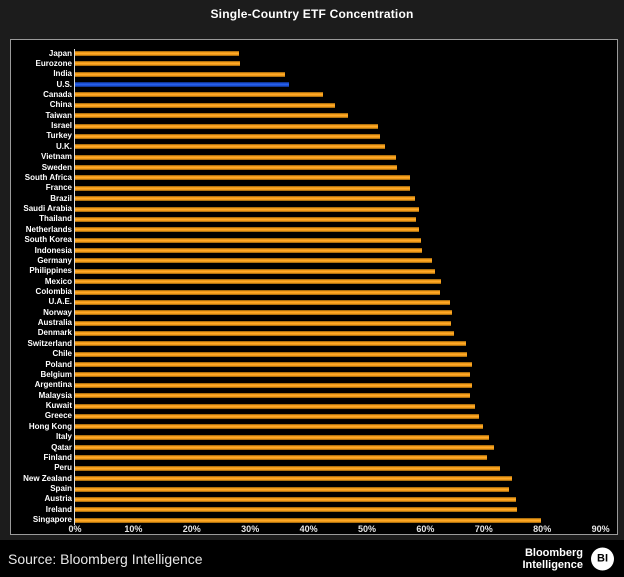 The image size is (624, 577). What do you see at coordinates (308, 529) in the screenshot?
I see `x-axis-tick-label: 40%` at bounding box center [308, 529].